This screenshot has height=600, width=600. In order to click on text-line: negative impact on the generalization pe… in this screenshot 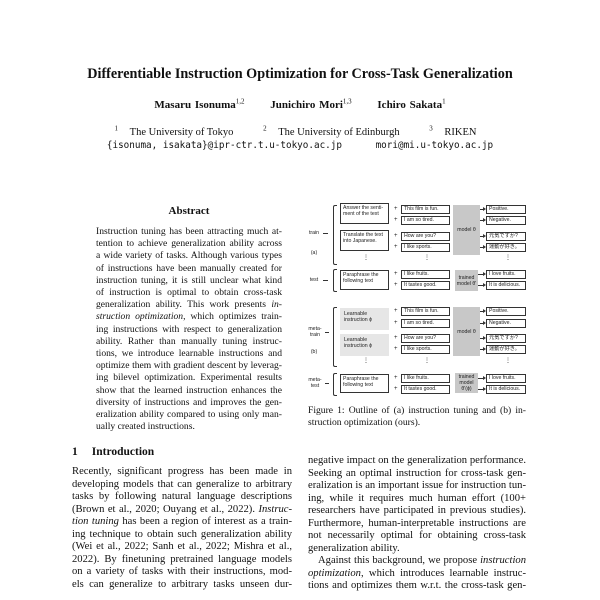, I will do `click(417, 460)`.